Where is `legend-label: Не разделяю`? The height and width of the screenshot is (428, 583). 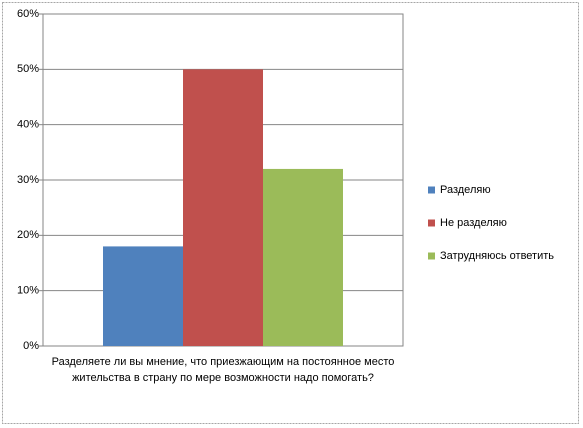 legend-label: Не разделяю is located at coordinates (473, 223).